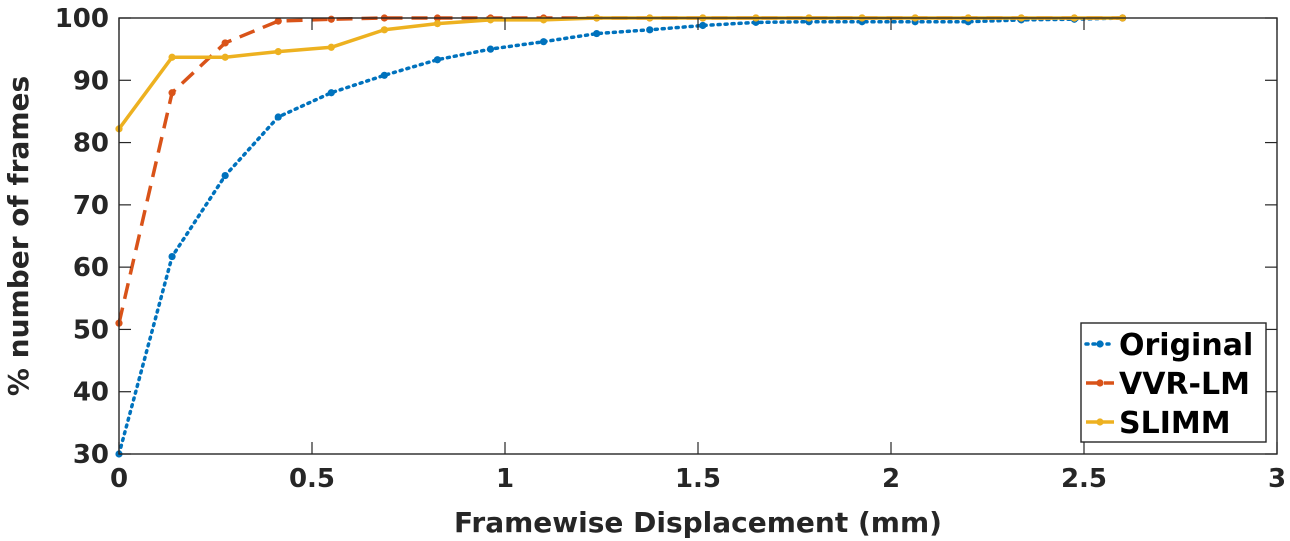 The image size is (1290, 541). Describe the element at coordinates (505, 479) in the screenshot. I see `x-tick-label: 1` at that location.